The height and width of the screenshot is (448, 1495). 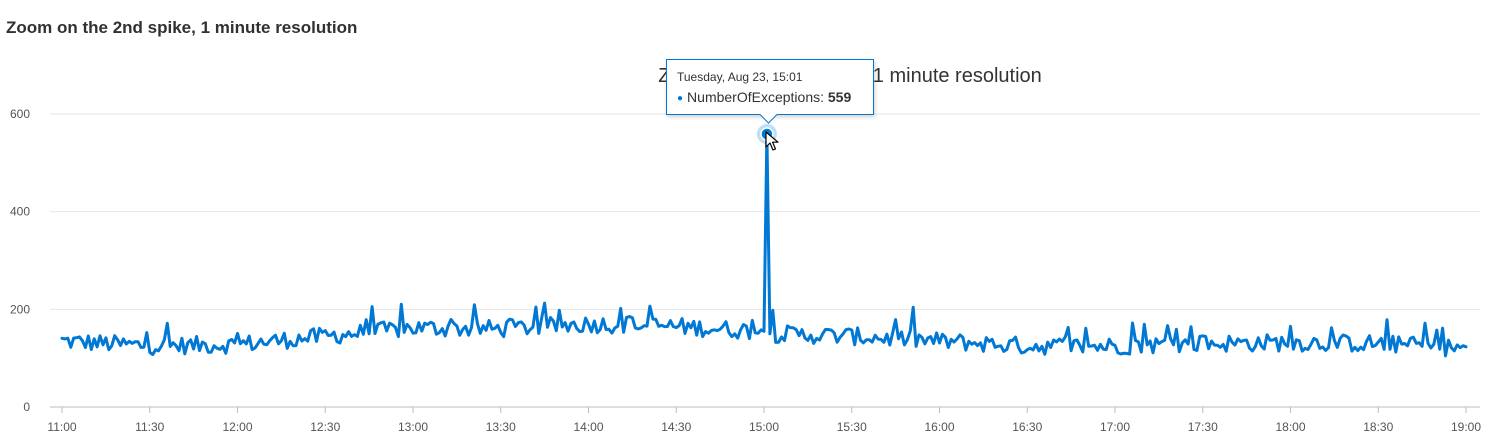 What do you see at coordinates (1466, 427) in the screenshot?
I see `x-tick-label: 19:00` at bounding box center [1466, 427].